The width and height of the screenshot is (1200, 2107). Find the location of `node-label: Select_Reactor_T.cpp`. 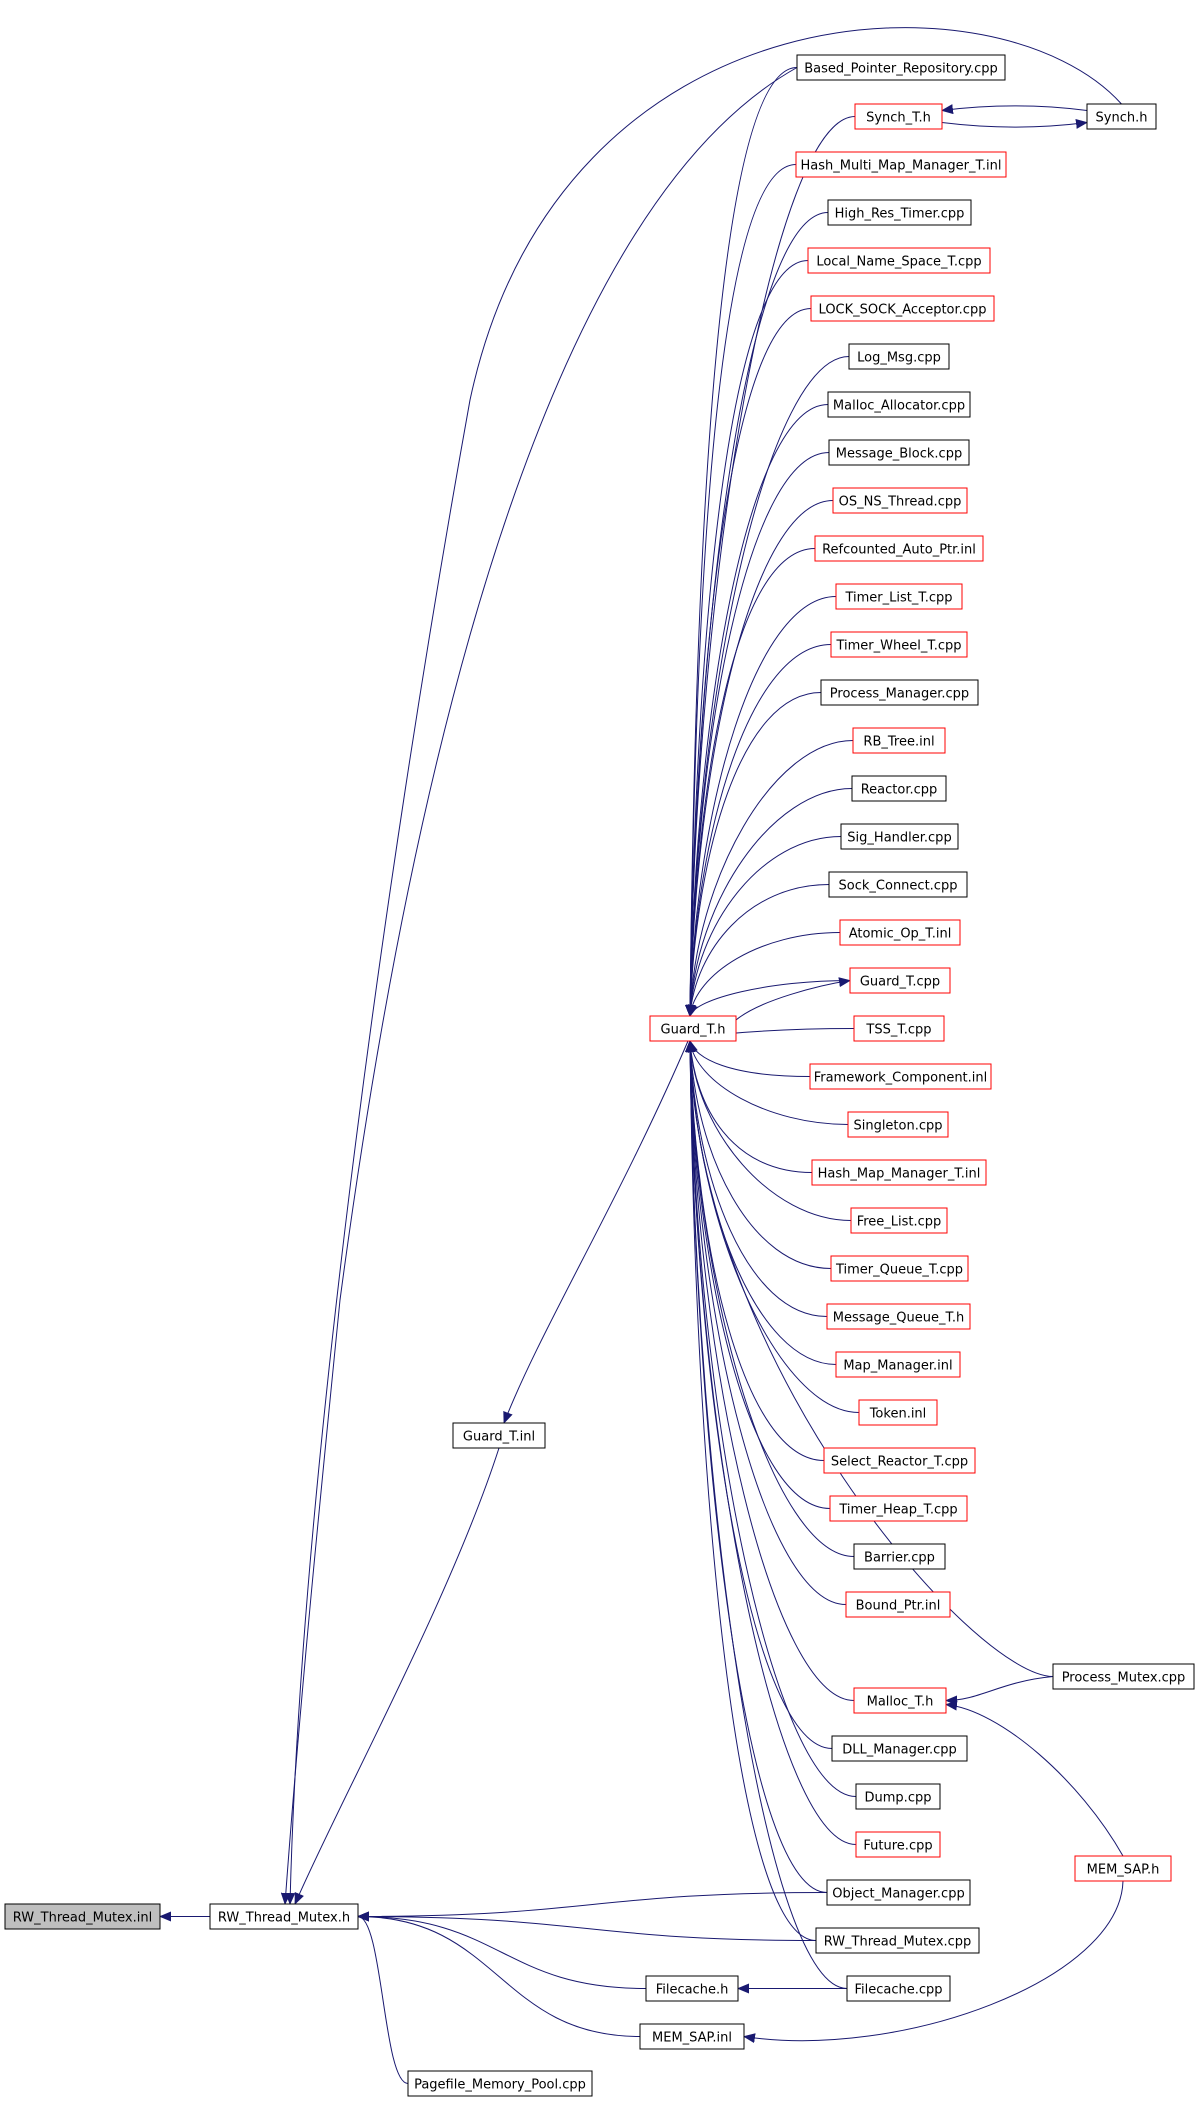

node-label: Select_Reactor_T.cpp is located at coordinates (899, 1462).